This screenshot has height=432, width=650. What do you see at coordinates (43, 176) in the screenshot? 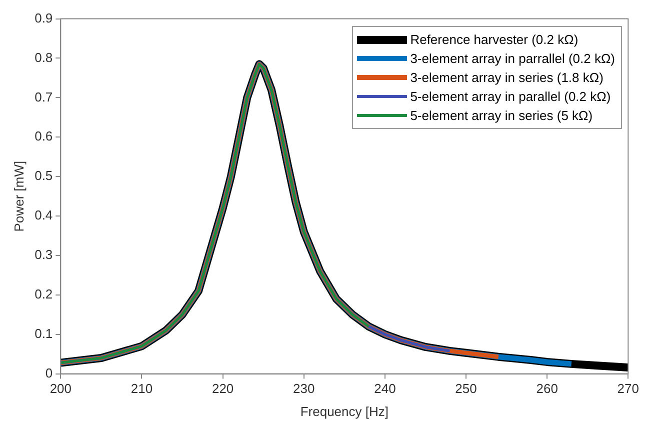
I see `y-tick-label: 0.5` at bounding box center [43, 176].